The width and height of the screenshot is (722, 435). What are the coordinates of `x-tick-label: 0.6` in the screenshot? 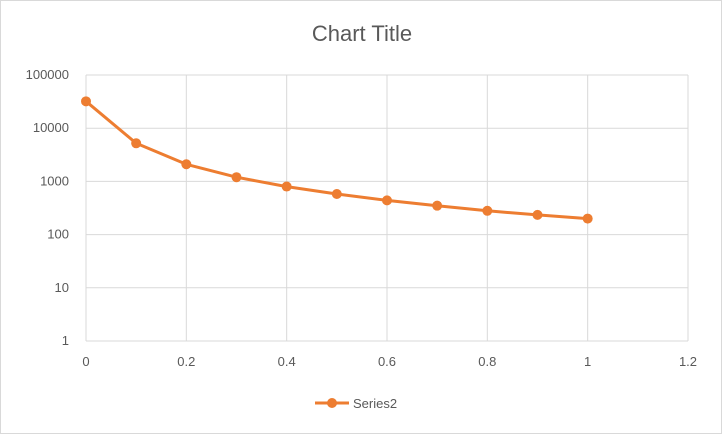 It's located at (387, 361).